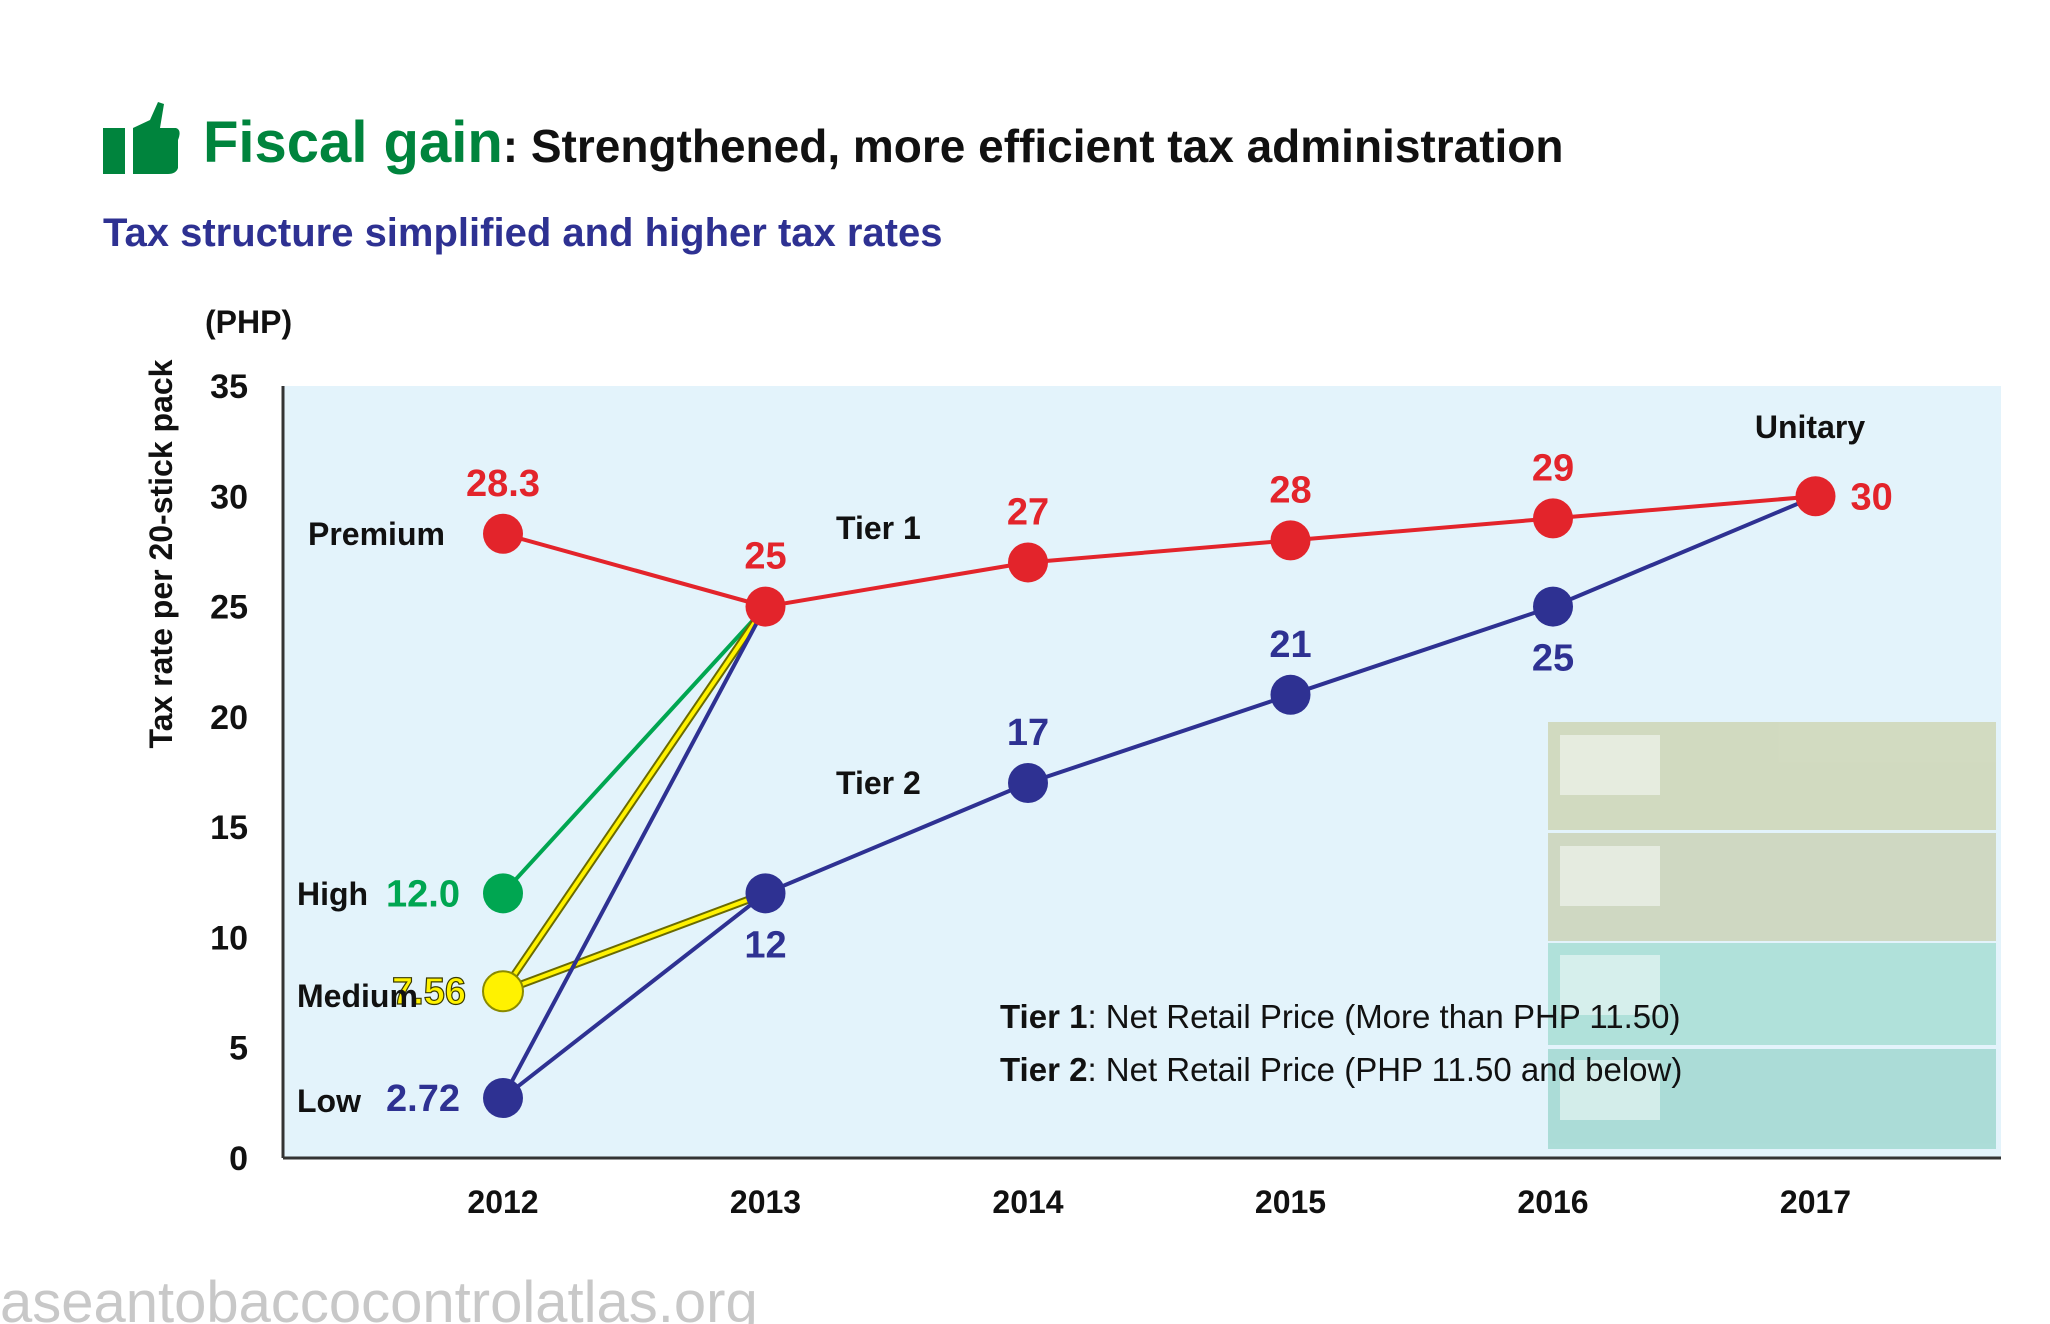 The width and height of the screenshot is (2050, 1324). I want to click on y-tick-label: 10, so click(229, 938).